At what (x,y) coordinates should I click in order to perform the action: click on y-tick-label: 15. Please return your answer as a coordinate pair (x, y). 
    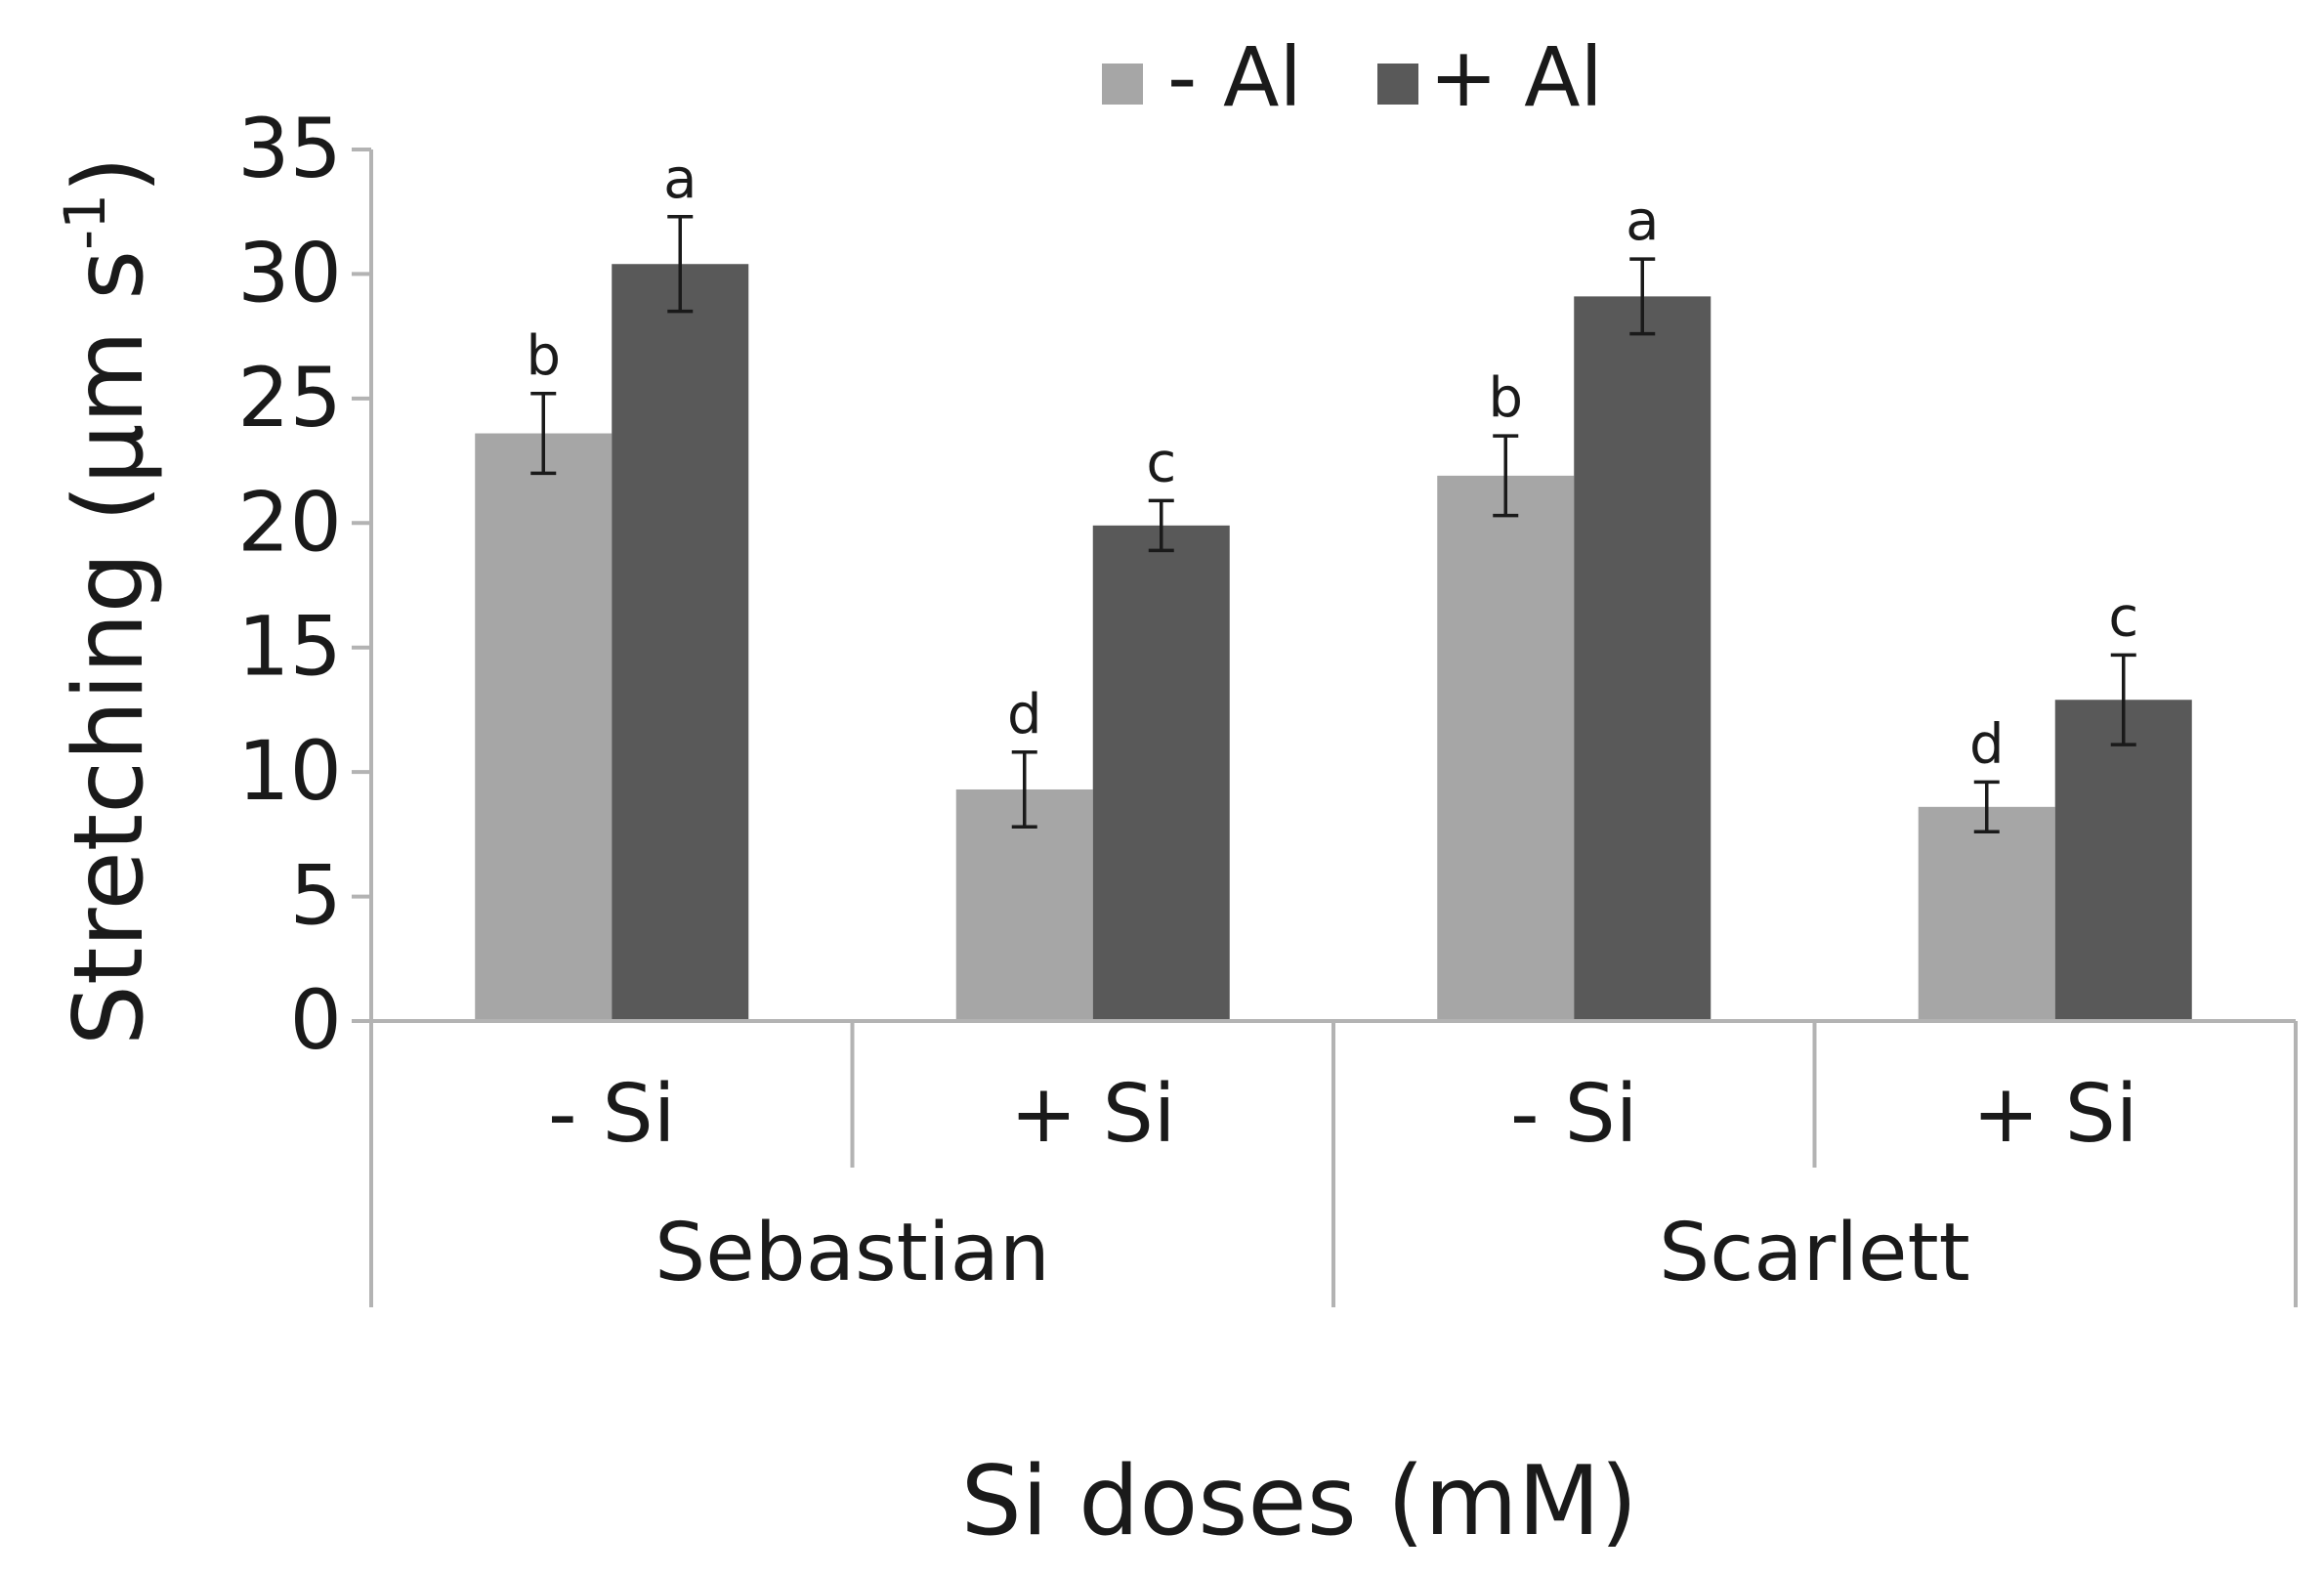
    Looking at the image, I should click on (289, 647).